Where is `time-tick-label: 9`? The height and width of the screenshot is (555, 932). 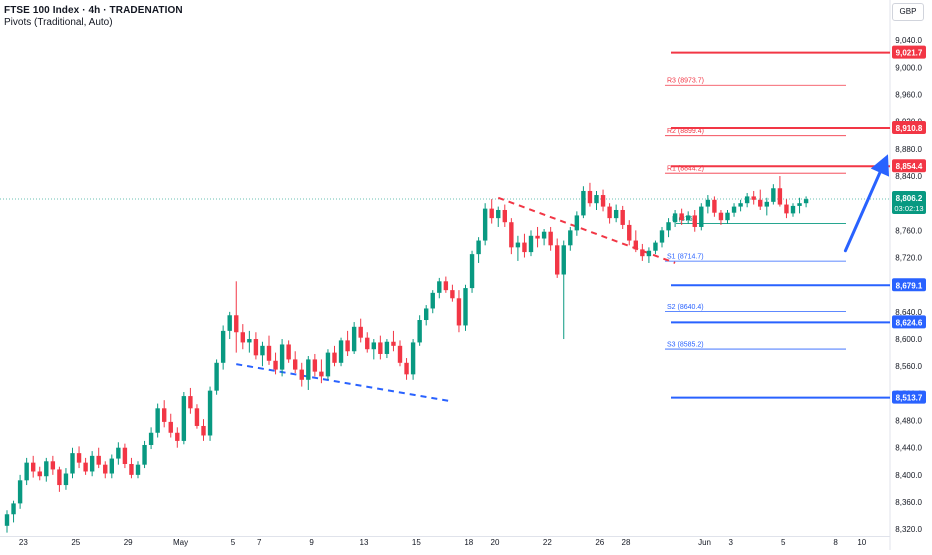 time-tick-label: 9 is located at coordinates (311, 542).